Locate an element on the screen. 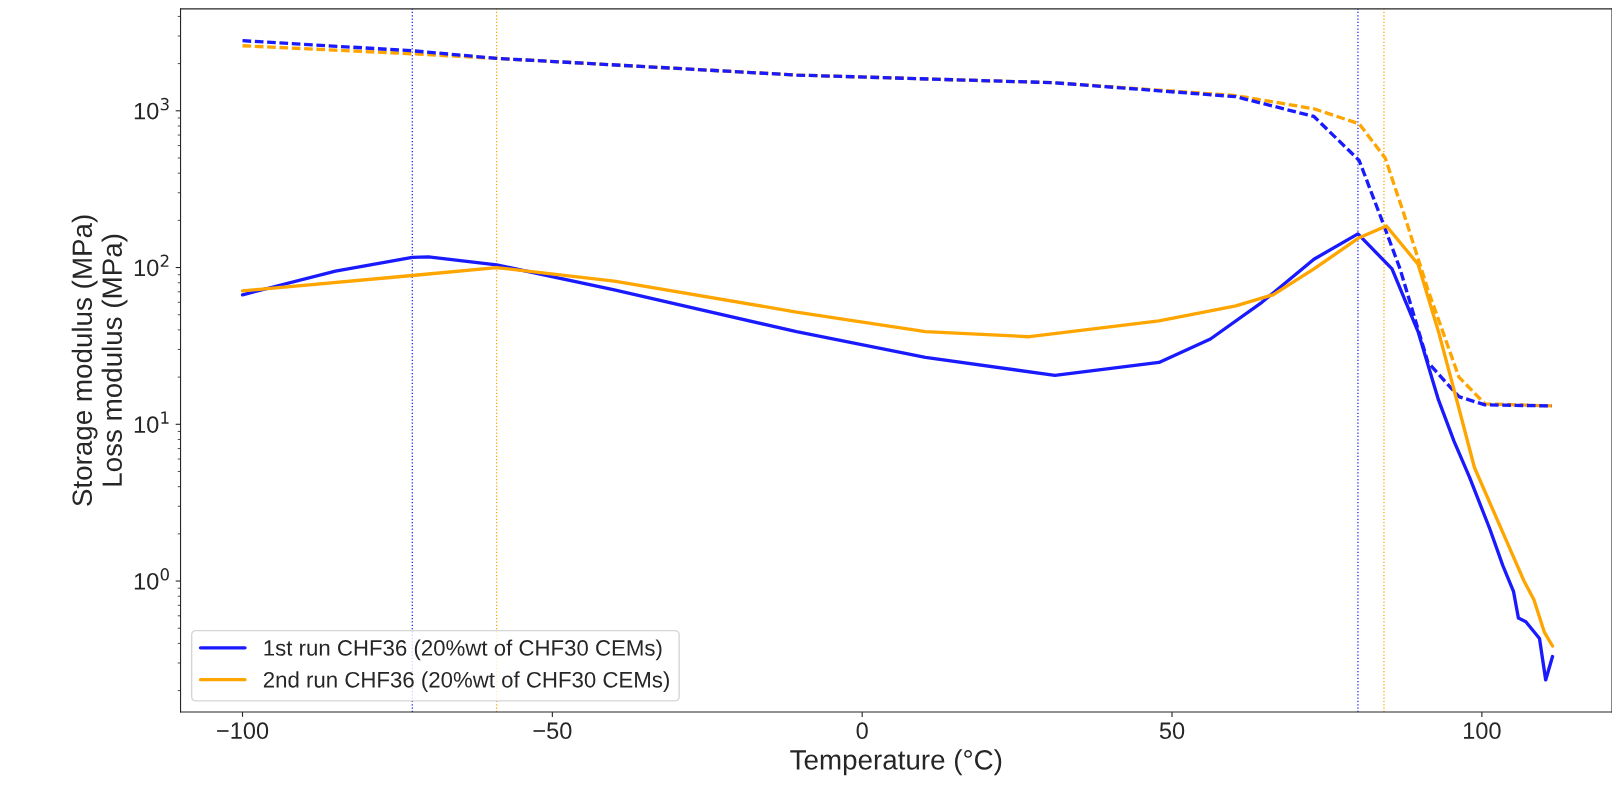  x-axis-title: Temperature (°C) is located at coordinates (896, 762).